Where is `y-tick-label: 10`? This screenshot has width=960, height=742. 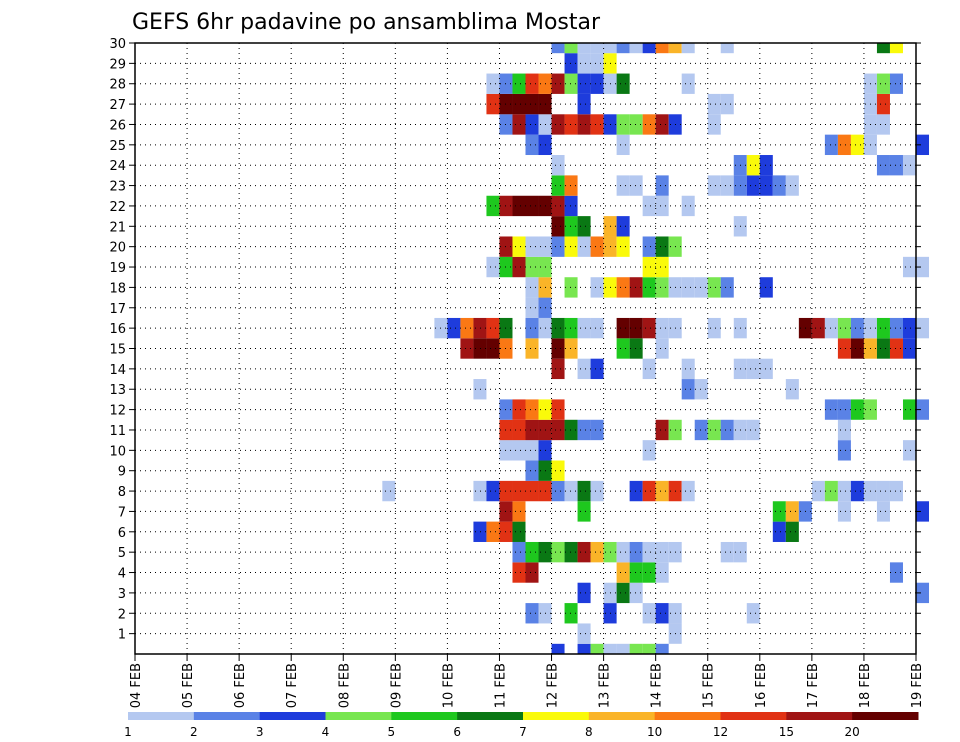
y-tick-label: 10 is located at coordinates (117, 451).